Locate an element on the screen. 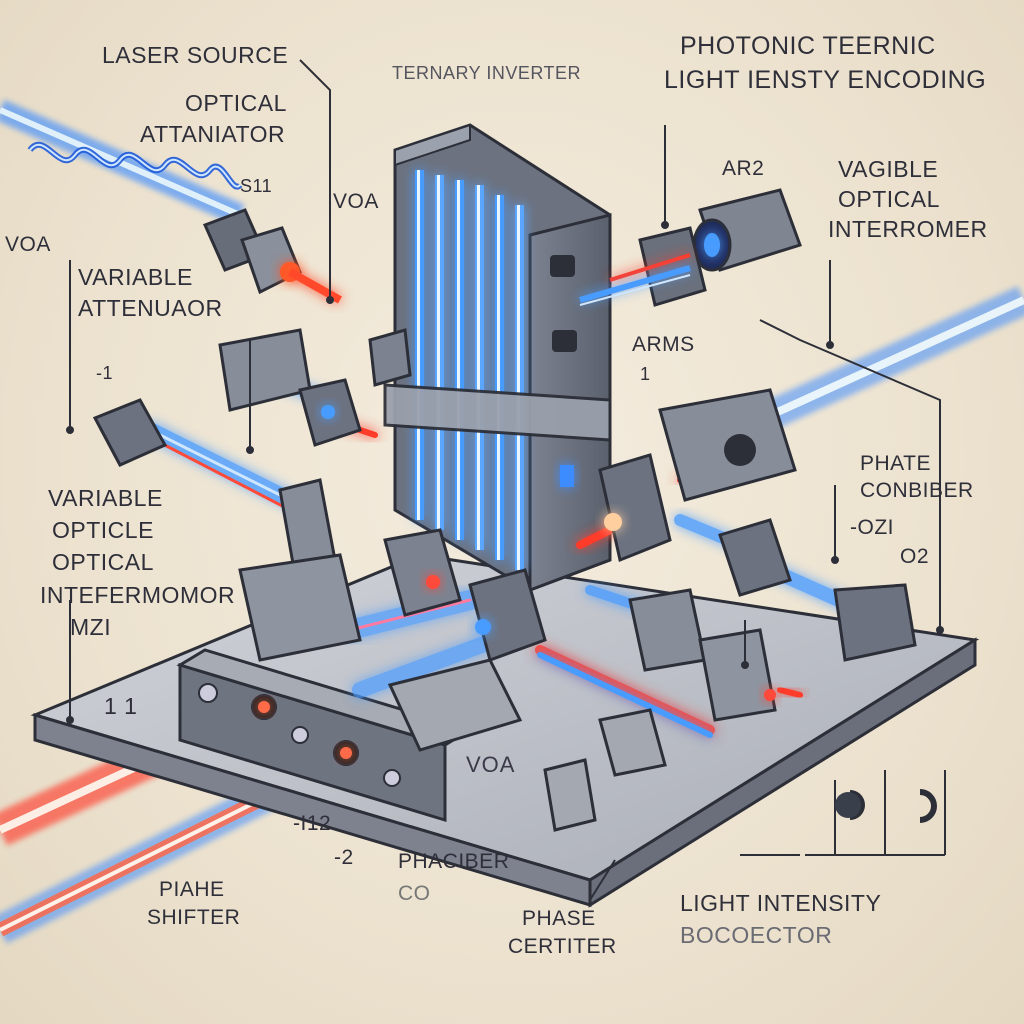  label-vom-line-5: MZI is located at coordinates (91, 626).